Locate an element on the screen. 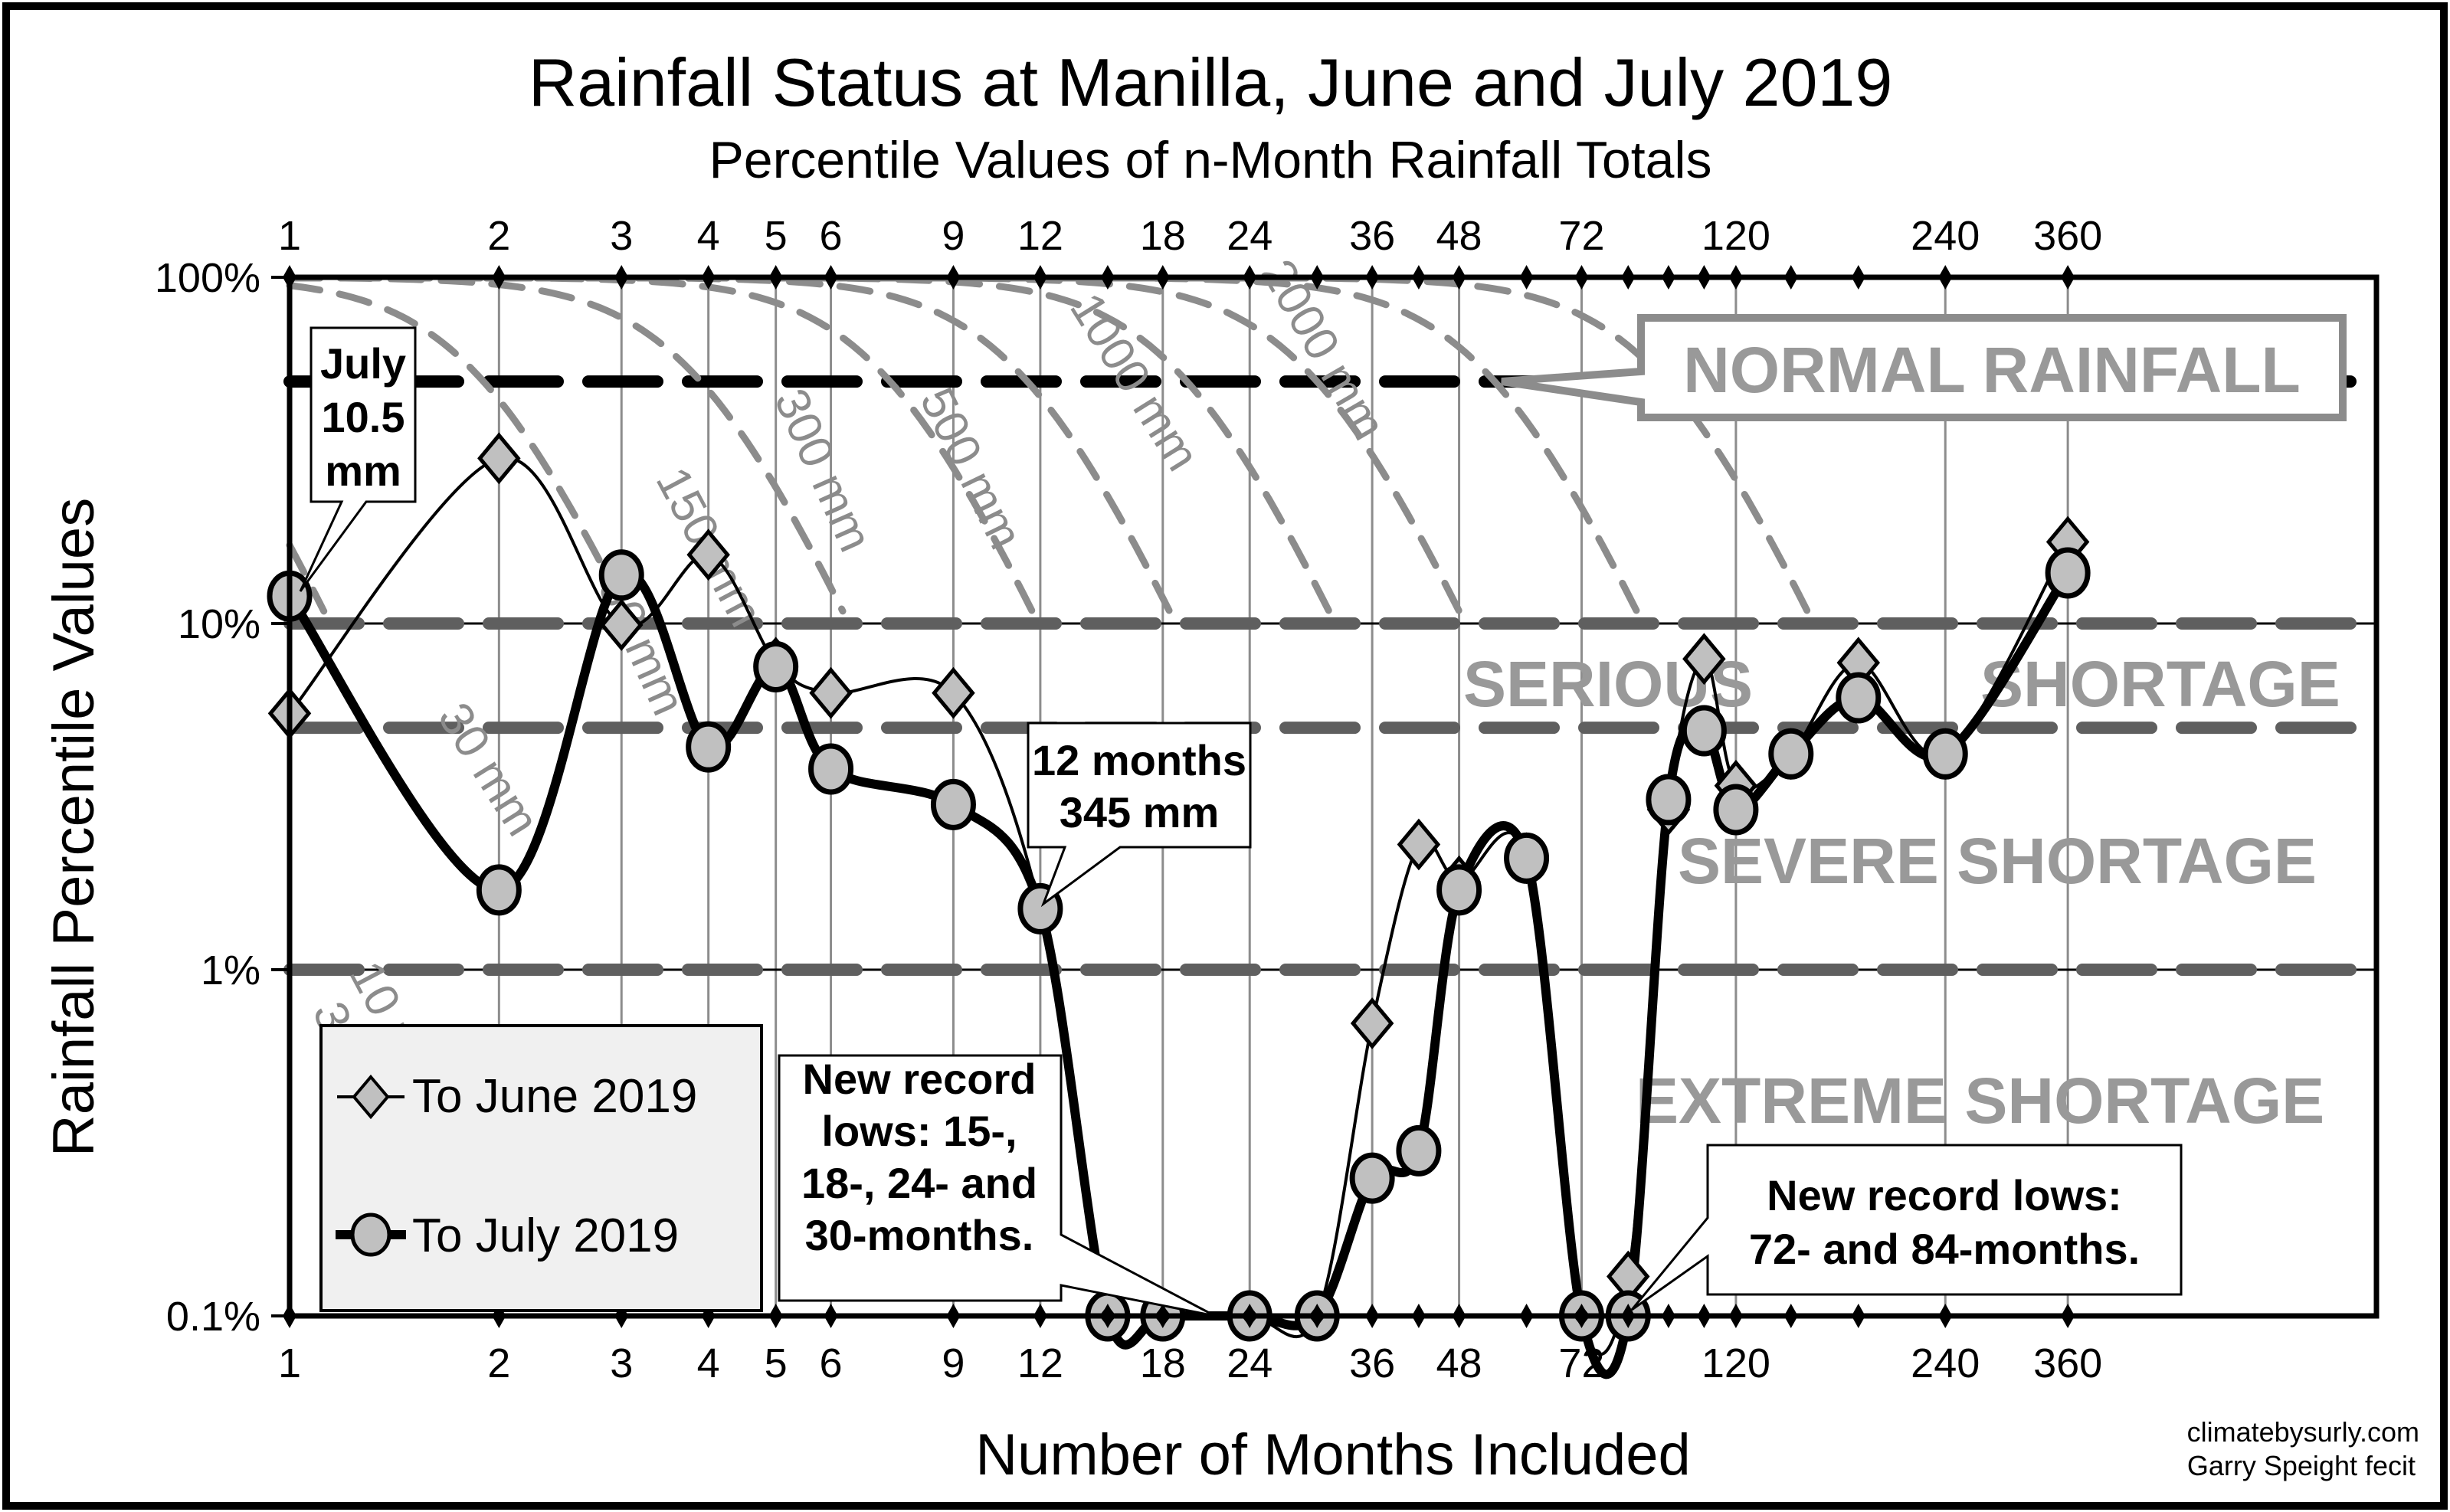 Image resolution: width=2450 pixels, height=1512 pixels. x-tick-label-top: 2 is located at coordinates (499, 236).